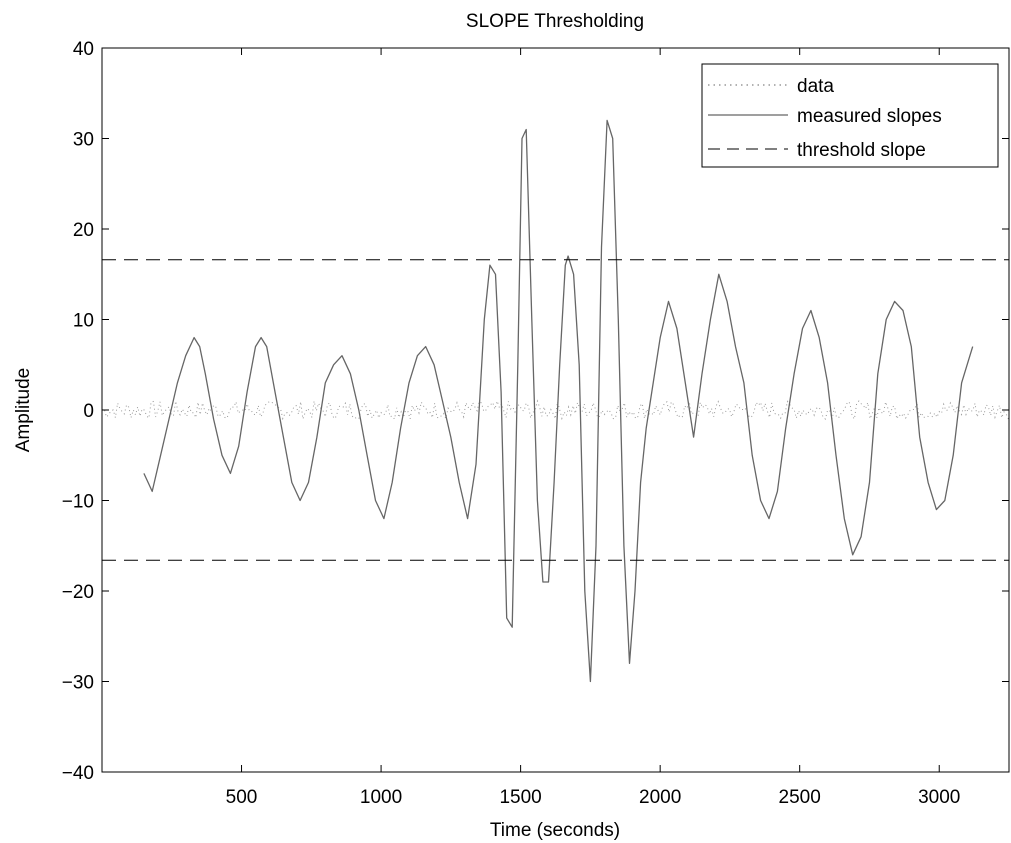  I want to click on legend-data-label: data, so click(815, 86).